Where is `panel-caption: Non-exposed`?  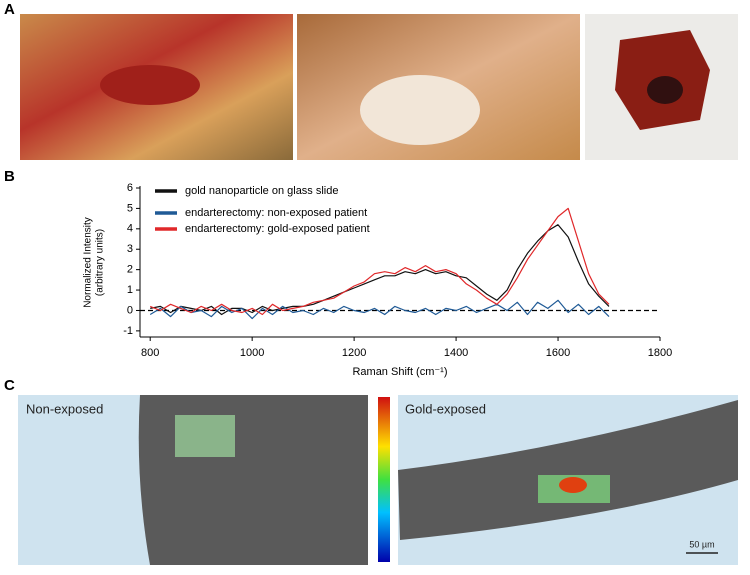 panel-caption: Non-exposed is located at coordinates (64, 408).